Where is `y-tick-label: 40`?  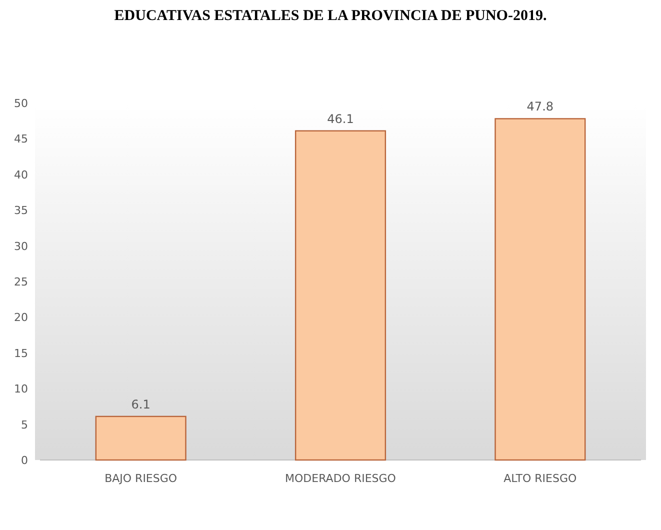 y-tick-label: 40 is located at coordinates (21, 175).